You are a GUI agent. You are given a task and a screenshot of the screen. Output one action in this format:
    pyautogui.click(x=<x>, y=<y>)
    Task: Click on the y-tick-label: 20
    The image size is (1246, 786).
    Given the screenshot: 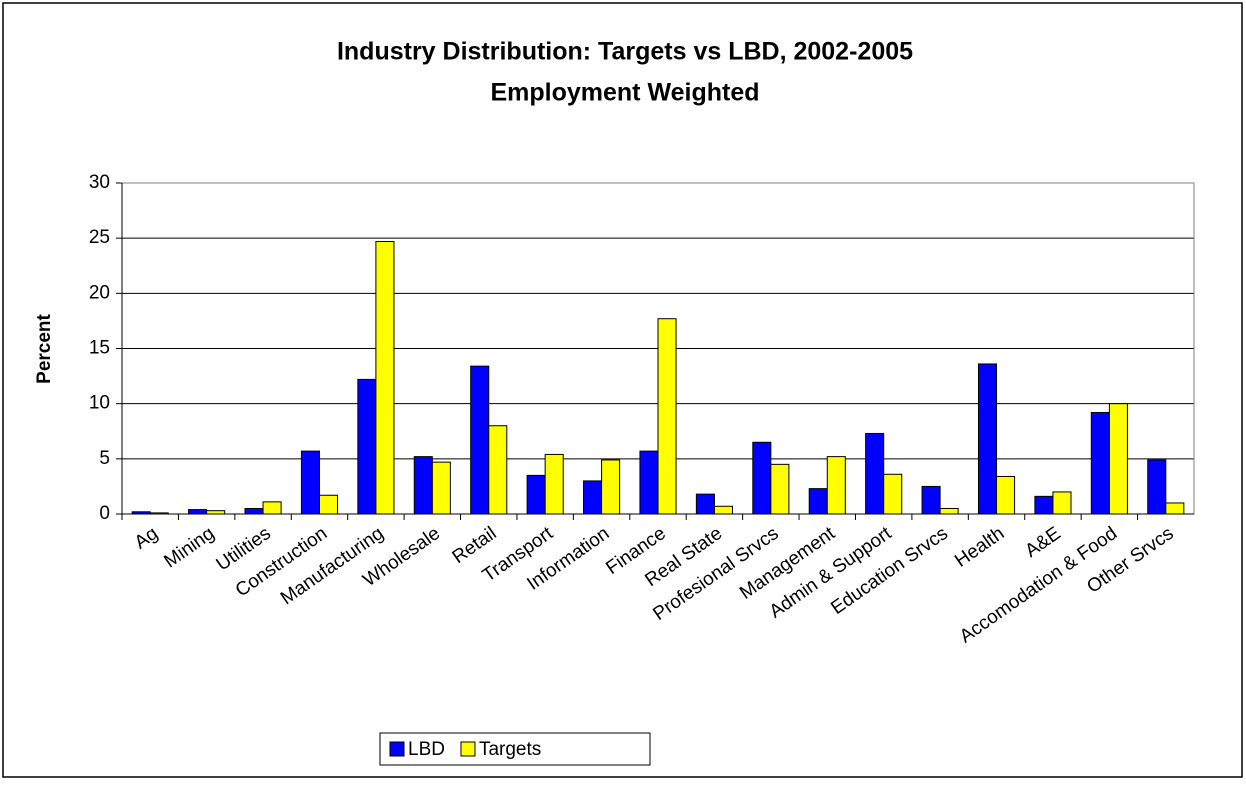 What is the action you would take?
    pyautogui.click(x=99, y=292)
    